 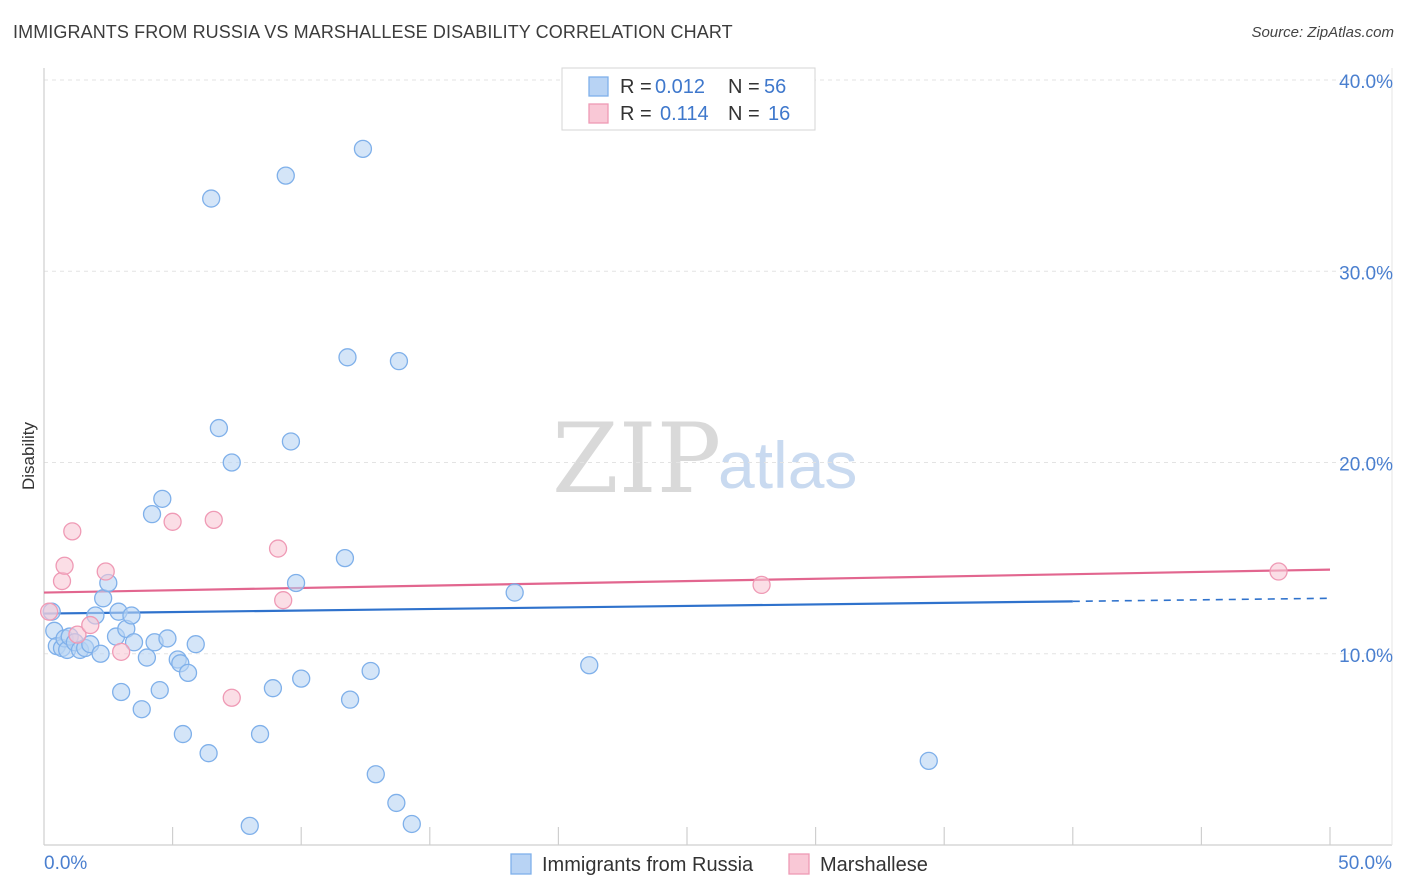 What do you see at coordinates (648, 865) in the screenshot?
I see `legend-label-russia: Immigrants from Russia` at bounding box center [648, 865].